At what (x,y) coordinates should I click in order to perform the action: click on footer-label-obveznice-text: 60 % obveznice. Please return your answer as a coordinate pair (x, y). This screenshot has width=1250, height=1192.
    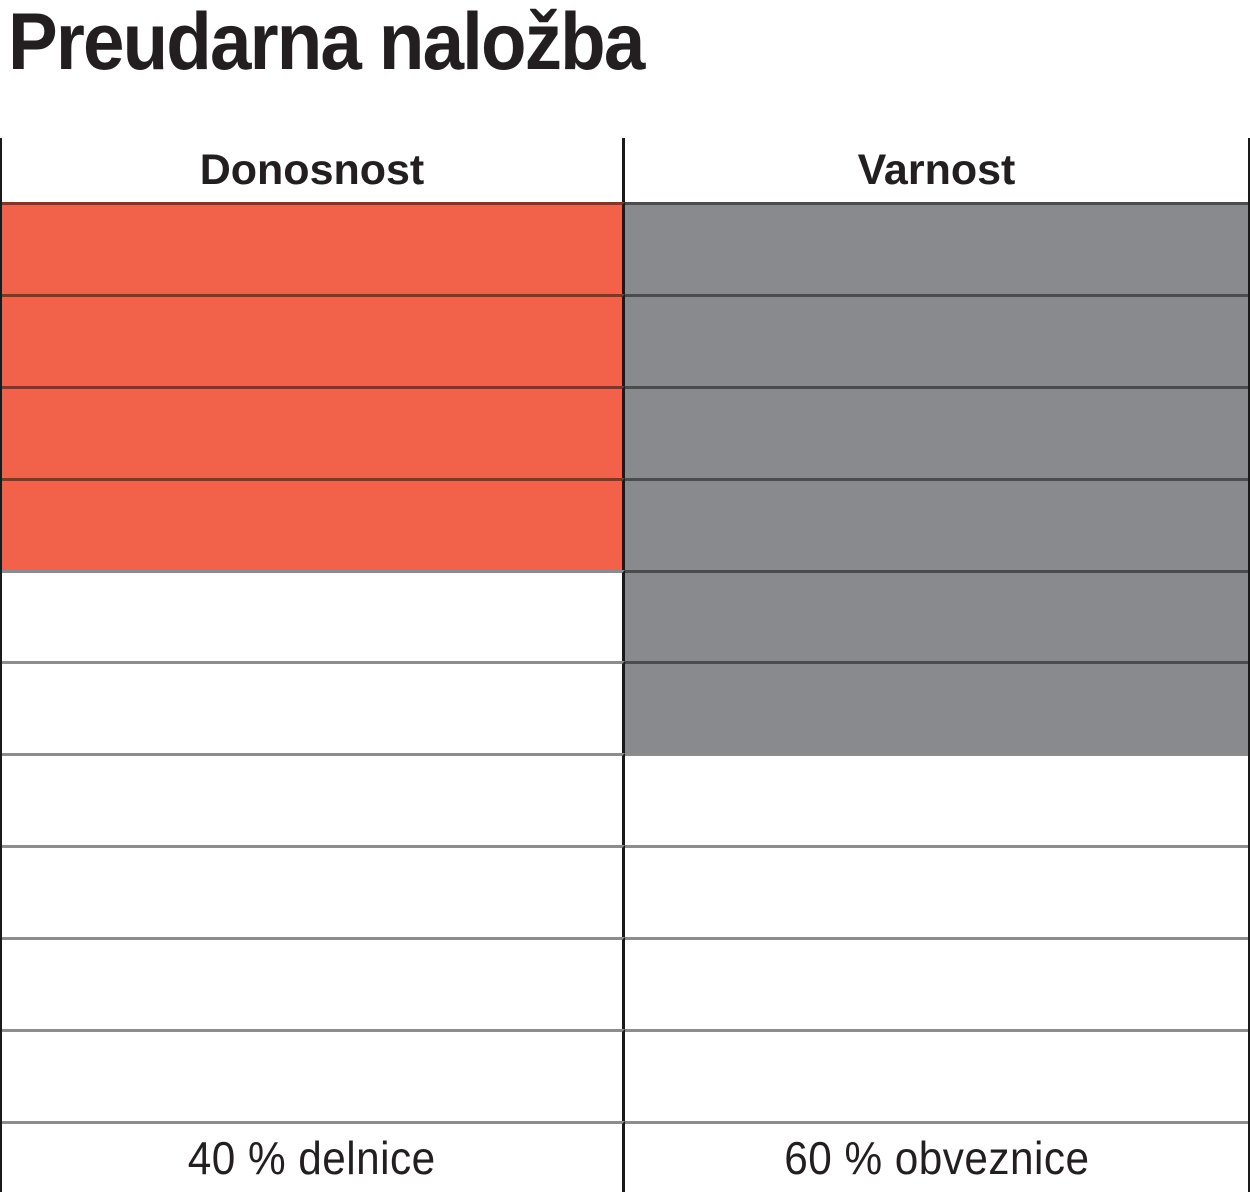
    Looking at the image, I should click on (936, 1157).